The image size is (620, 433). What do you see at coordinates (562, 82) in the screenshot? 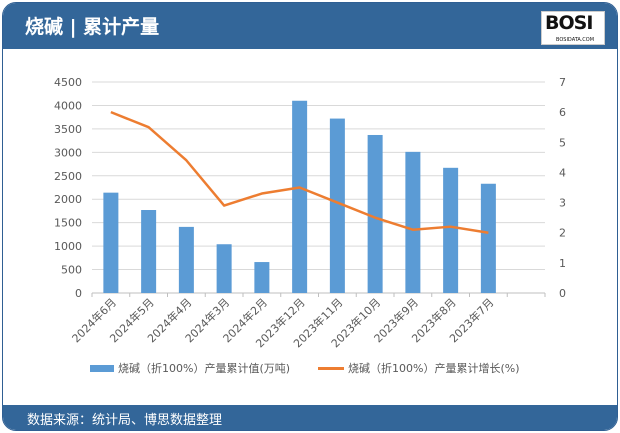
I see `y-right-tick-label: 7` at bounding box center [562, 82].